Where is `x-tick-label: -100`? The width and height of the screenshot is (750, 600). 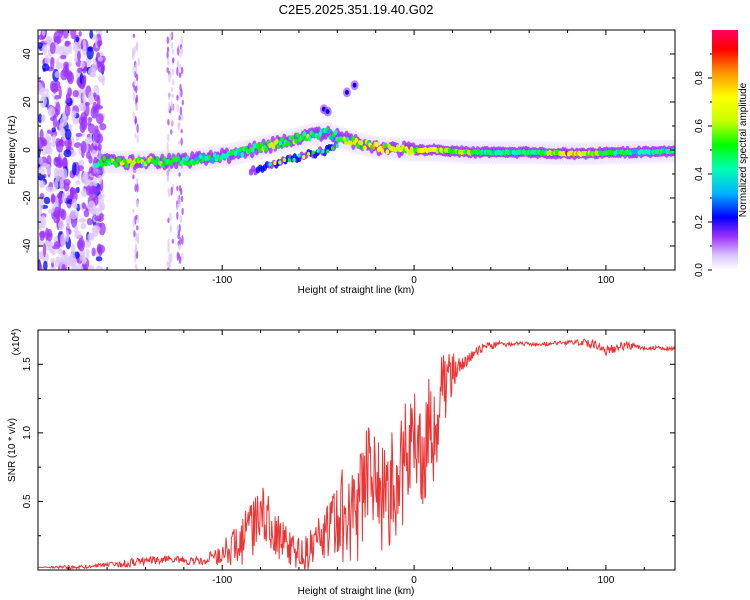 x-tick-label: -100 is located at coordinates (222, 580).